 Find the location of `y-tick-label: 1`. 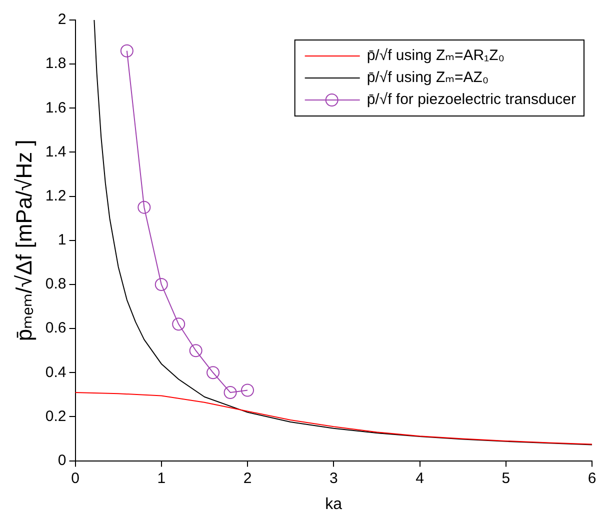

y-tick-label: 1 is located at coordinates (62, 240).